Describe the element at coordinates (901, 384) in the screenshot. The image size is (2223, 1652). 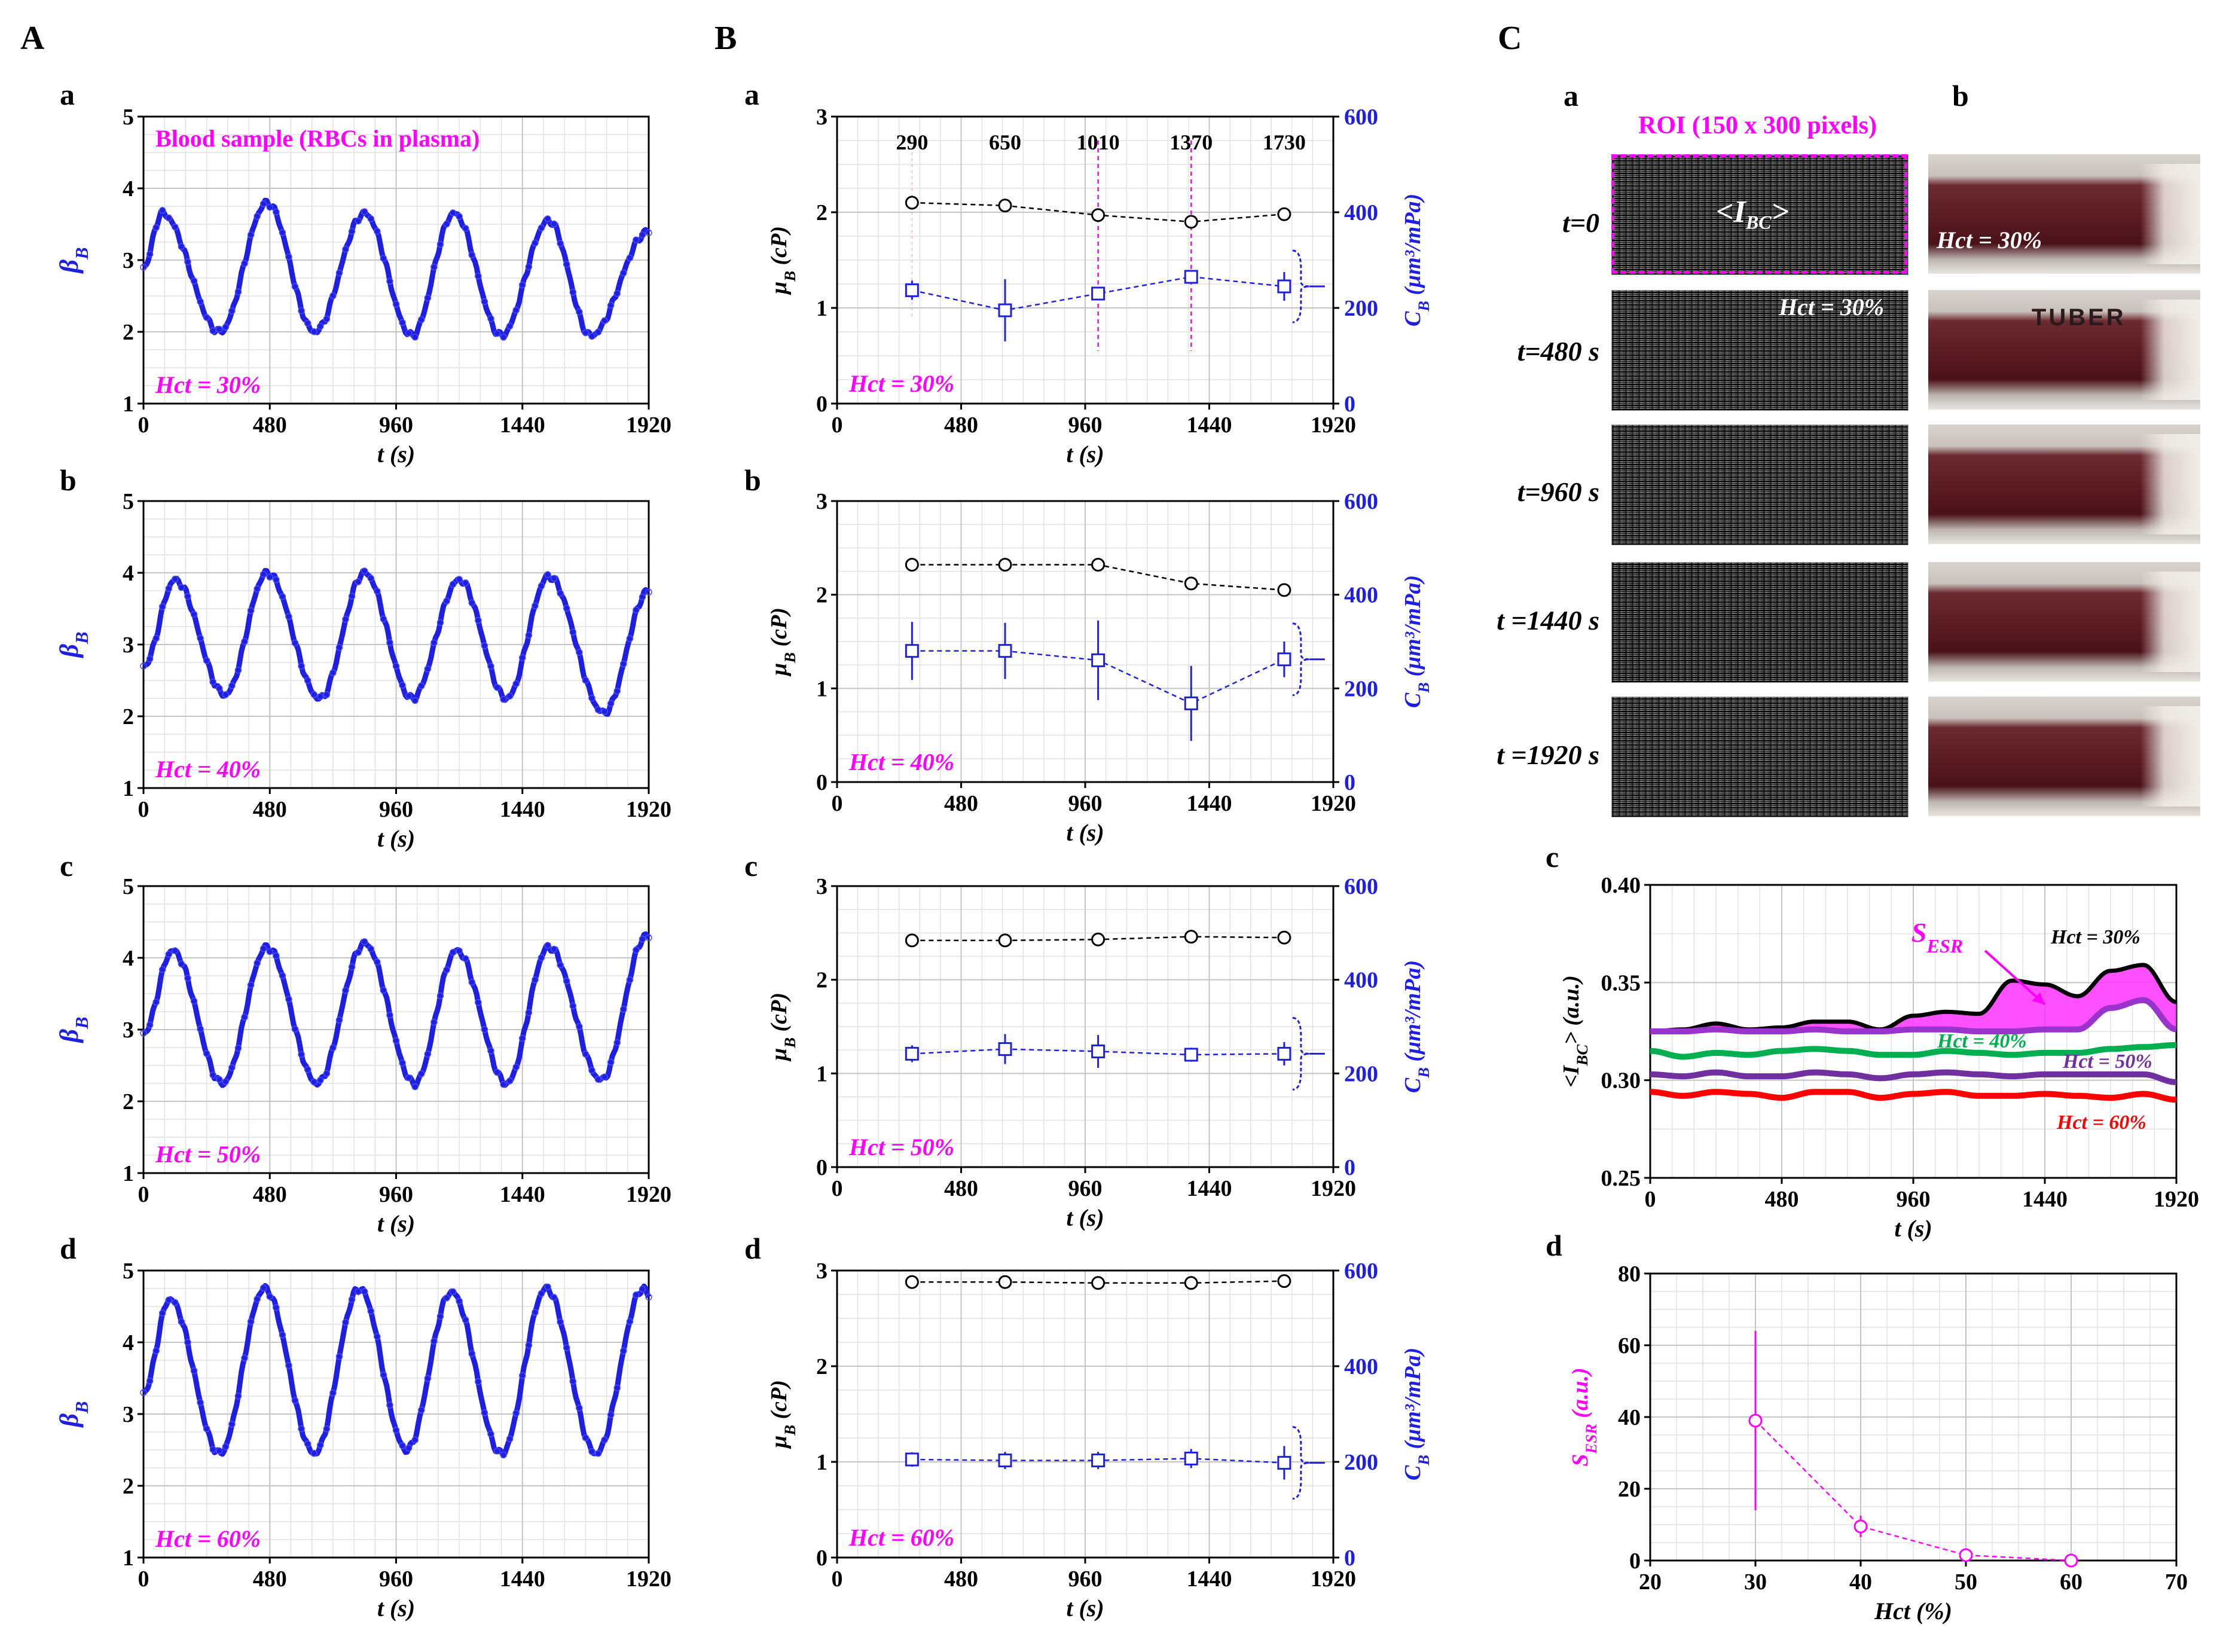
I see `hct-label: Hct = 30%` at that location.